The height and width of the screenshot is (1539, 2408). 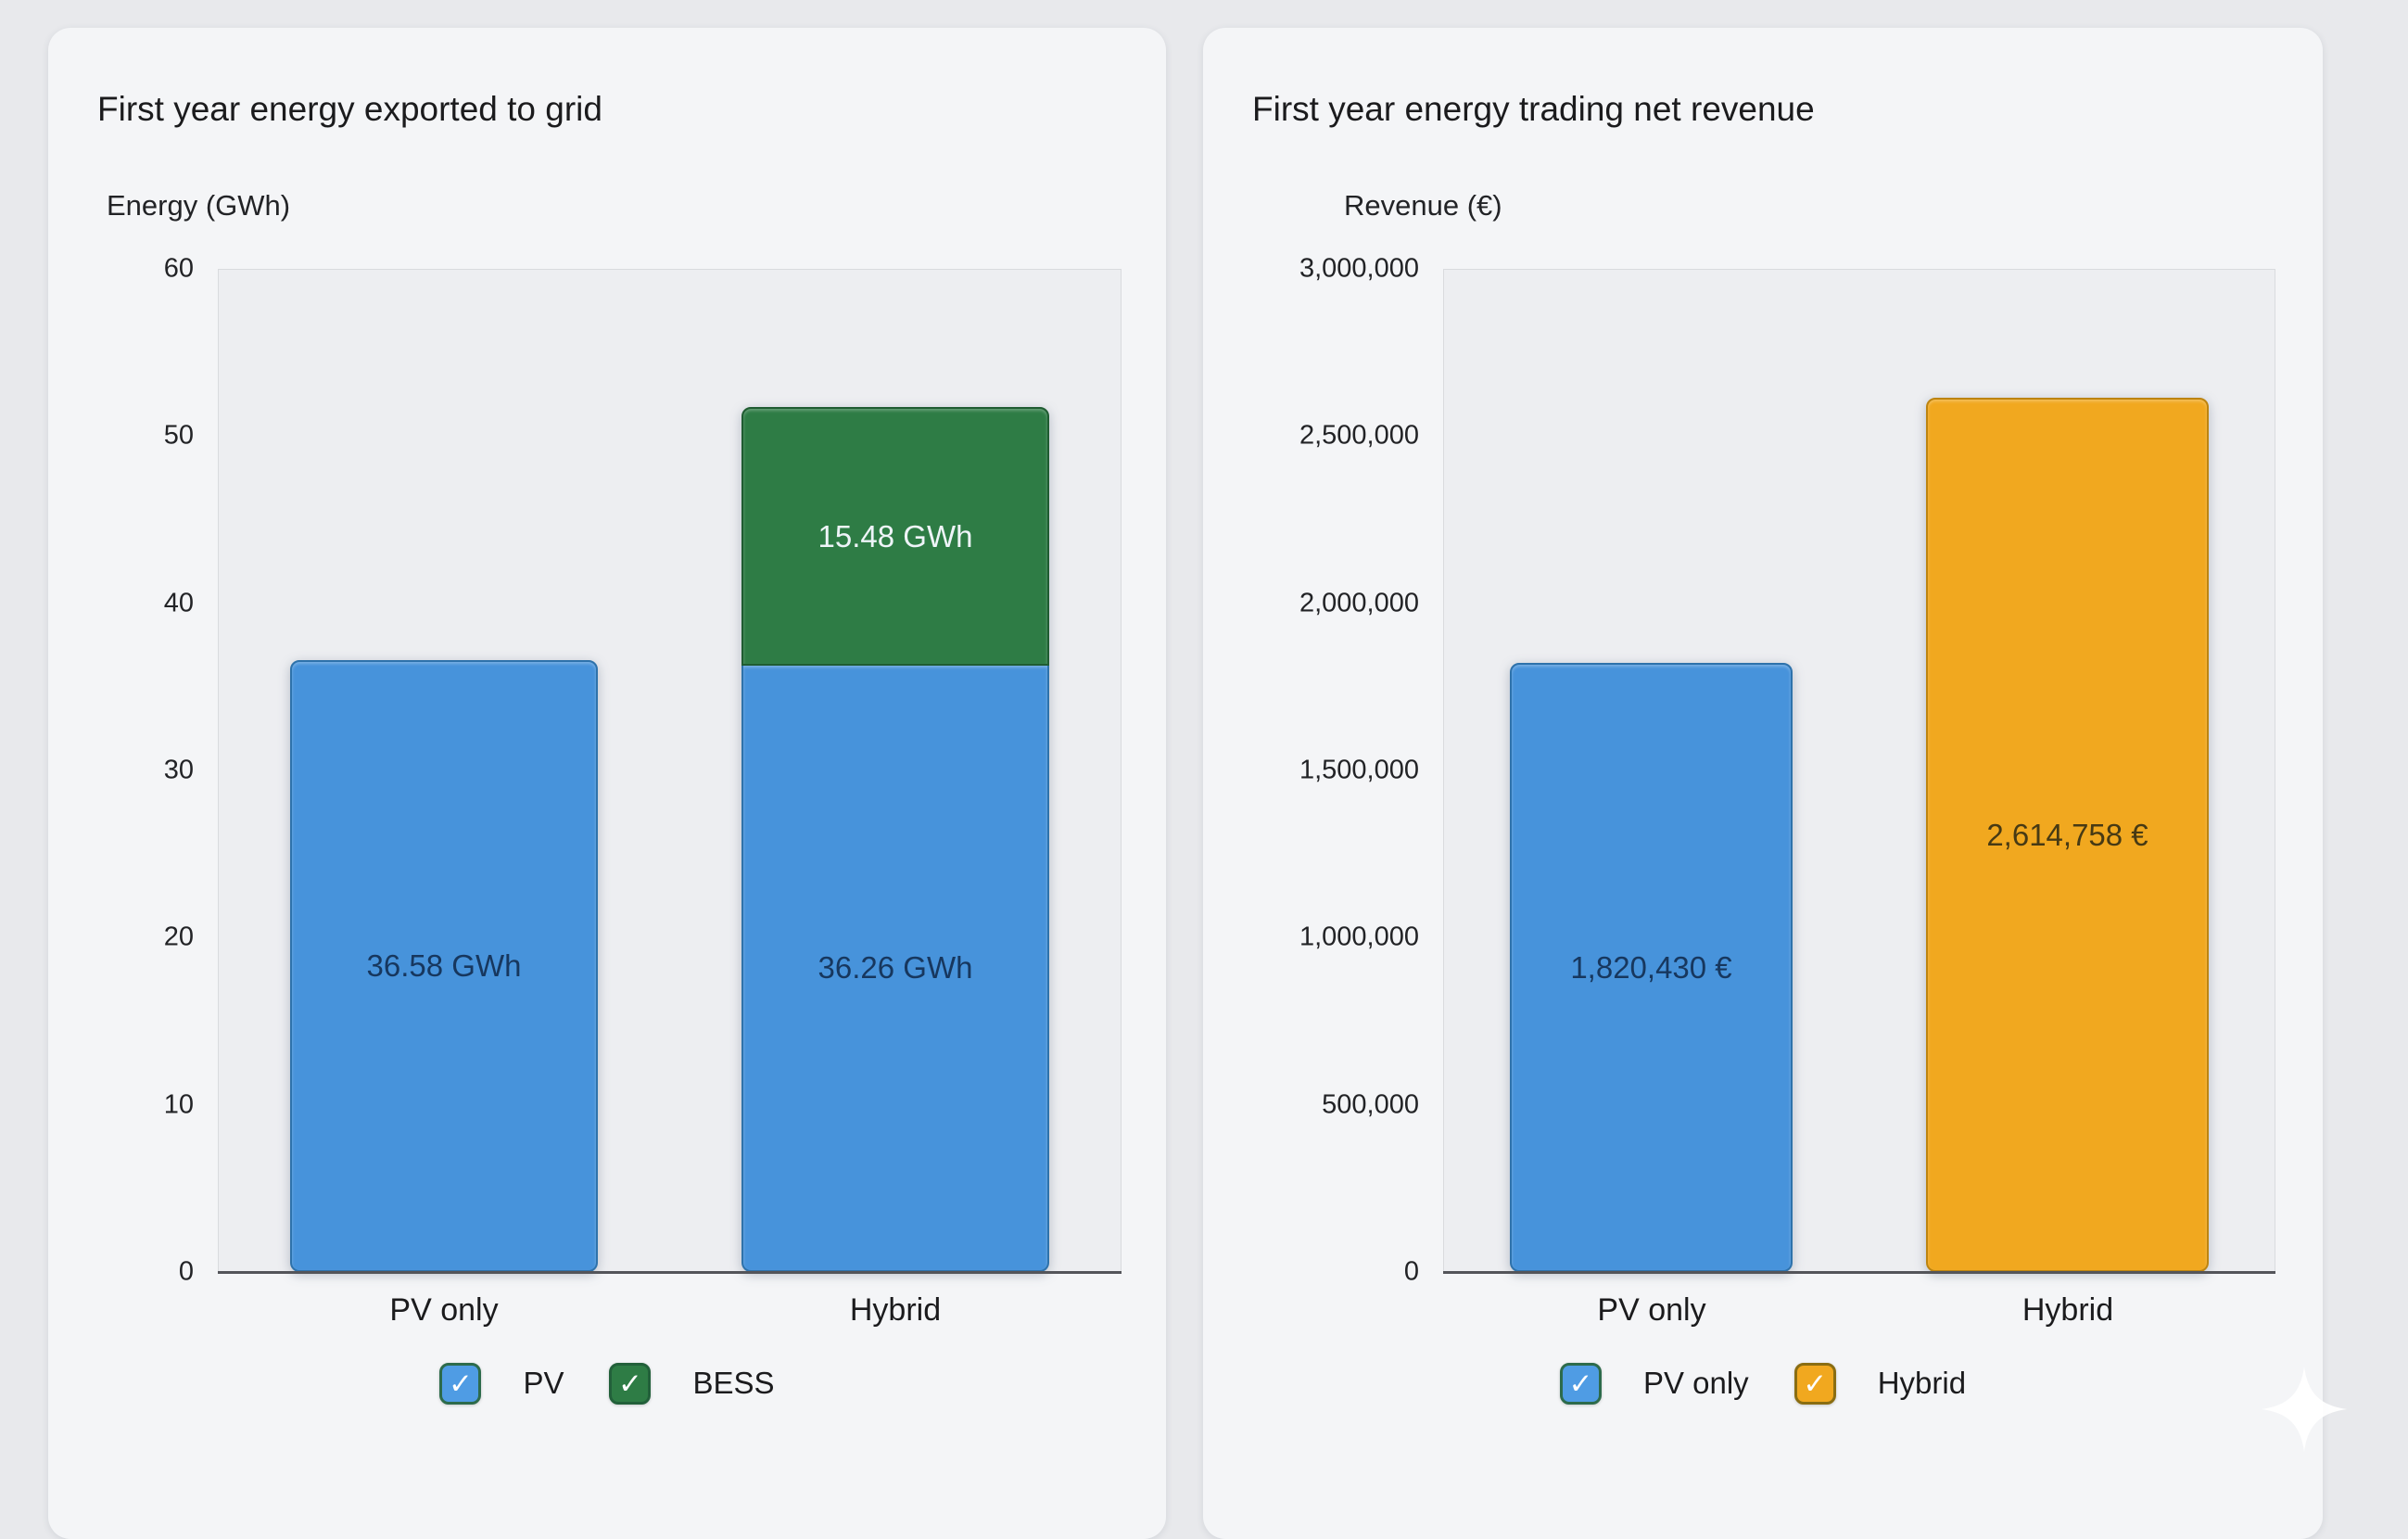 I want to click on bar-segment-pv: 36.58 GWh, so click(x=444, y=966).